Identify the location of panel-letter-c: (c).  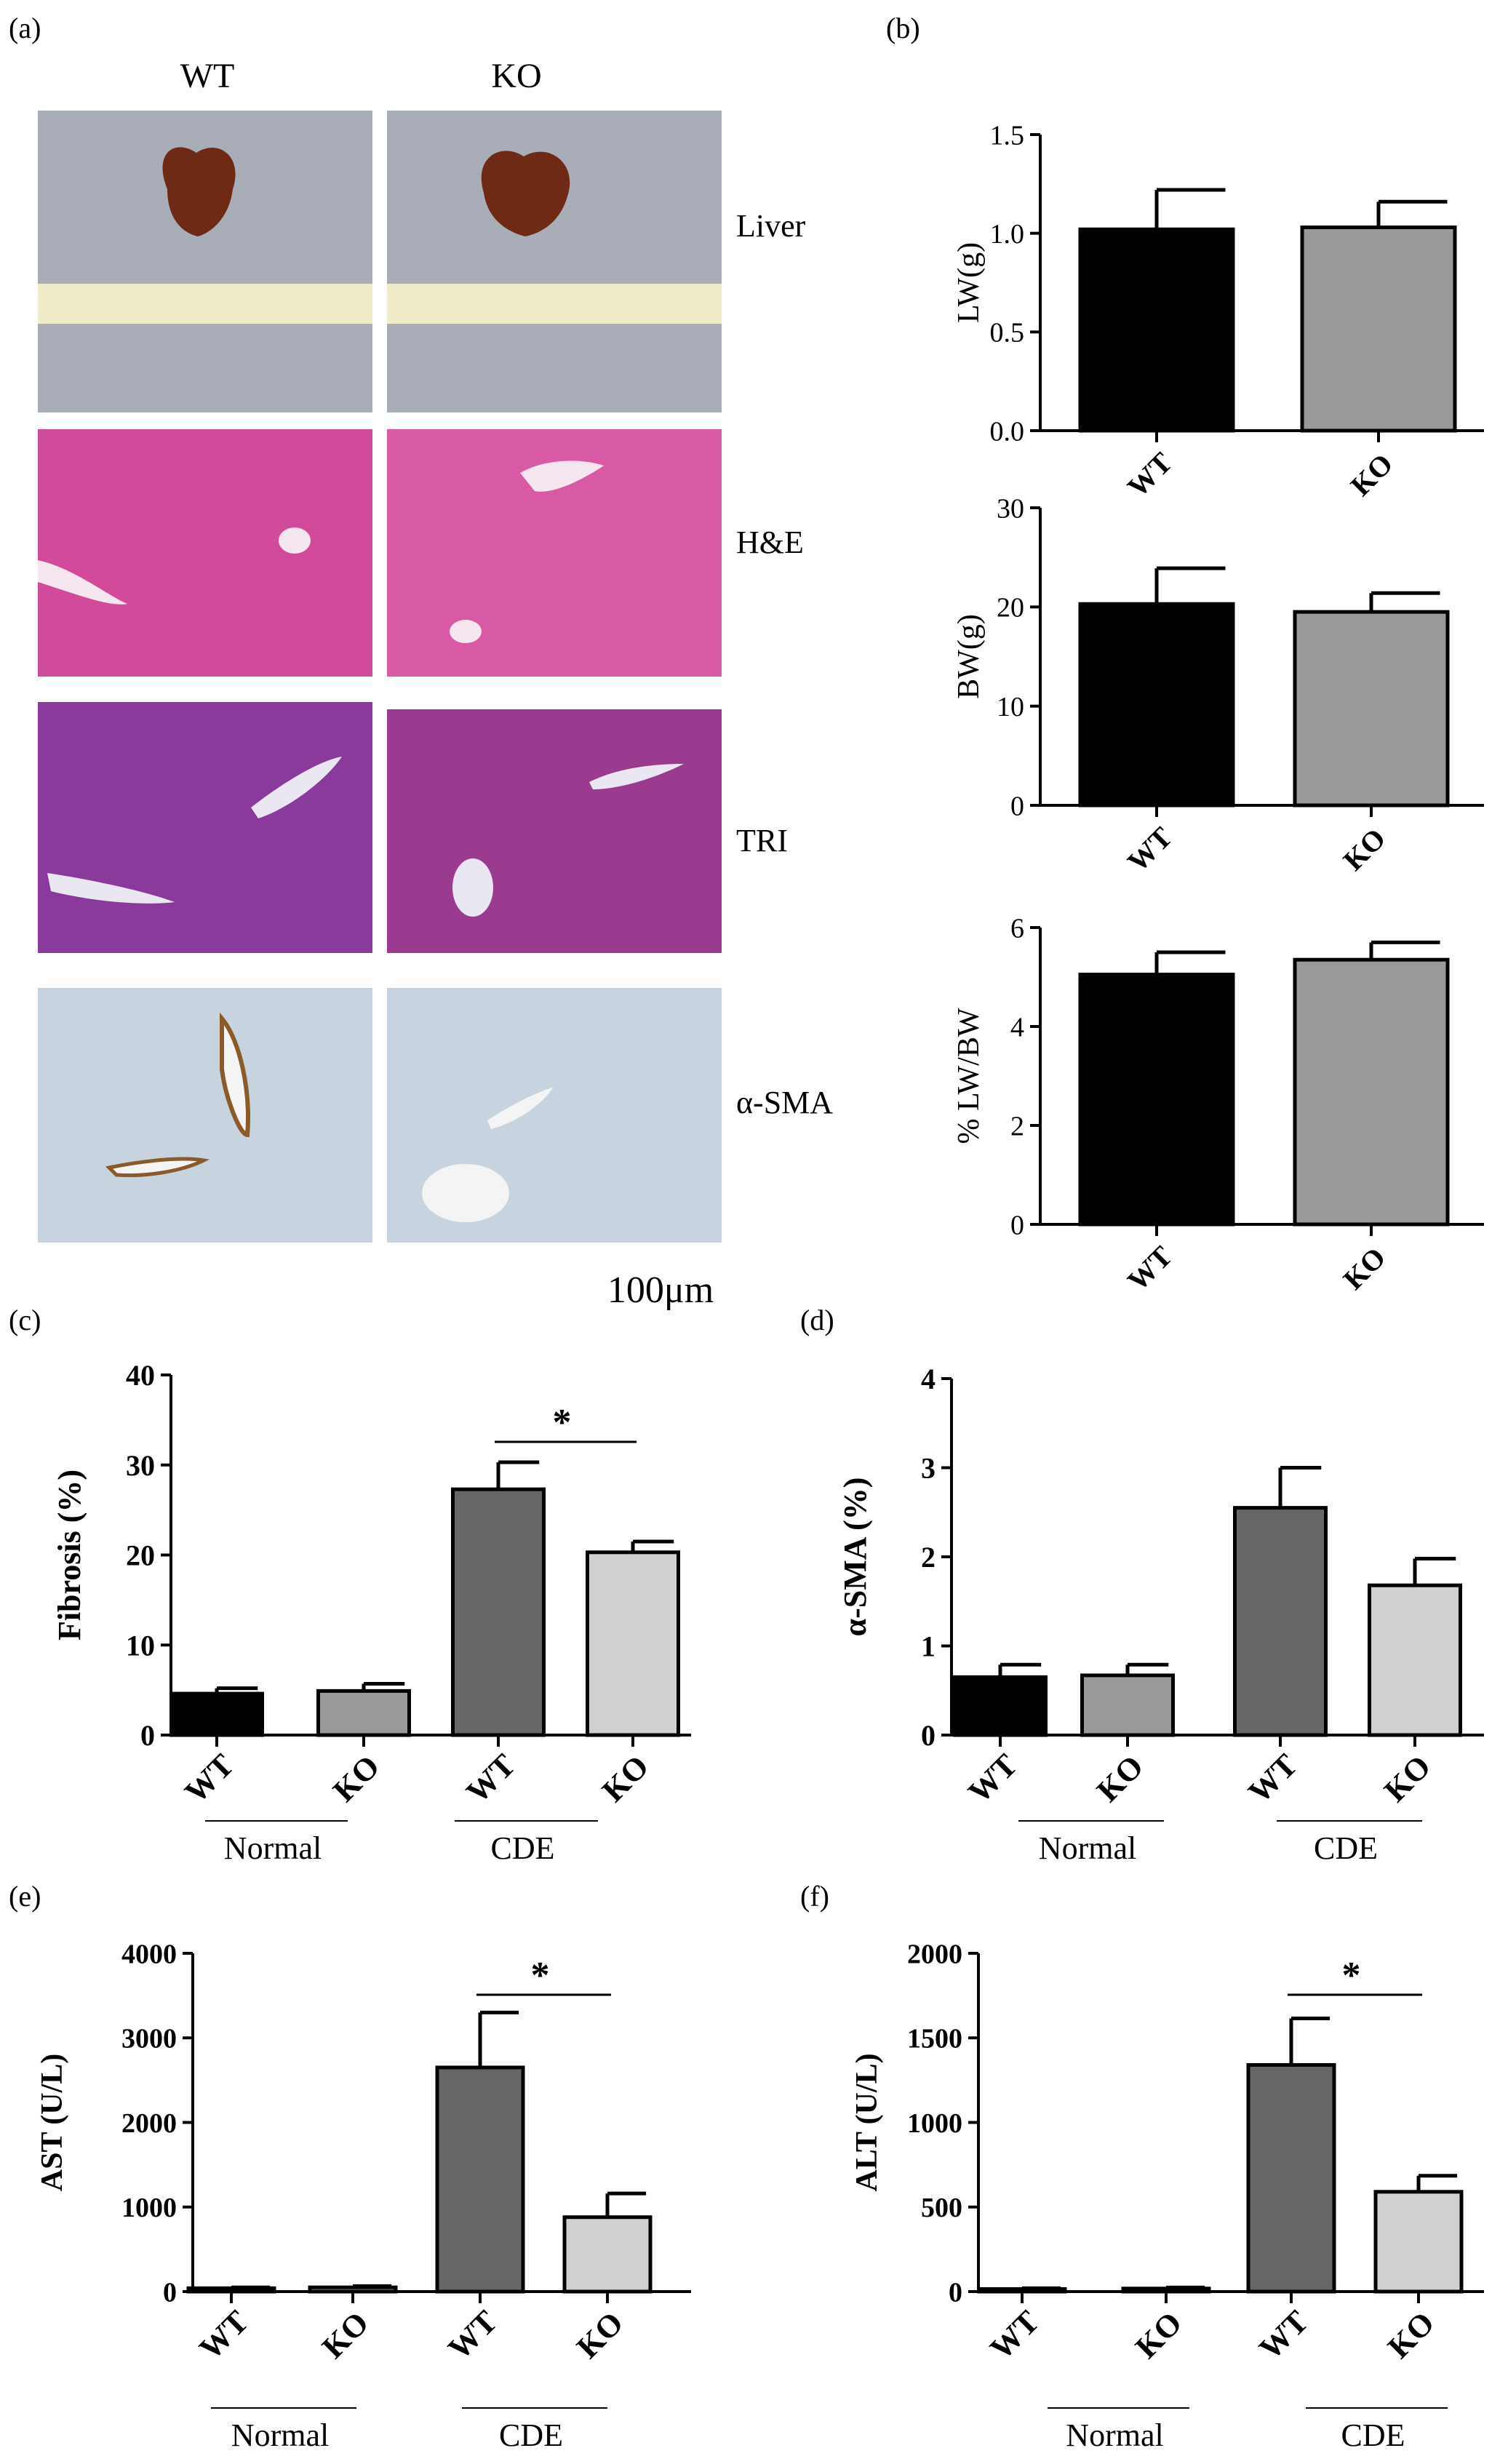
(25, 1320).